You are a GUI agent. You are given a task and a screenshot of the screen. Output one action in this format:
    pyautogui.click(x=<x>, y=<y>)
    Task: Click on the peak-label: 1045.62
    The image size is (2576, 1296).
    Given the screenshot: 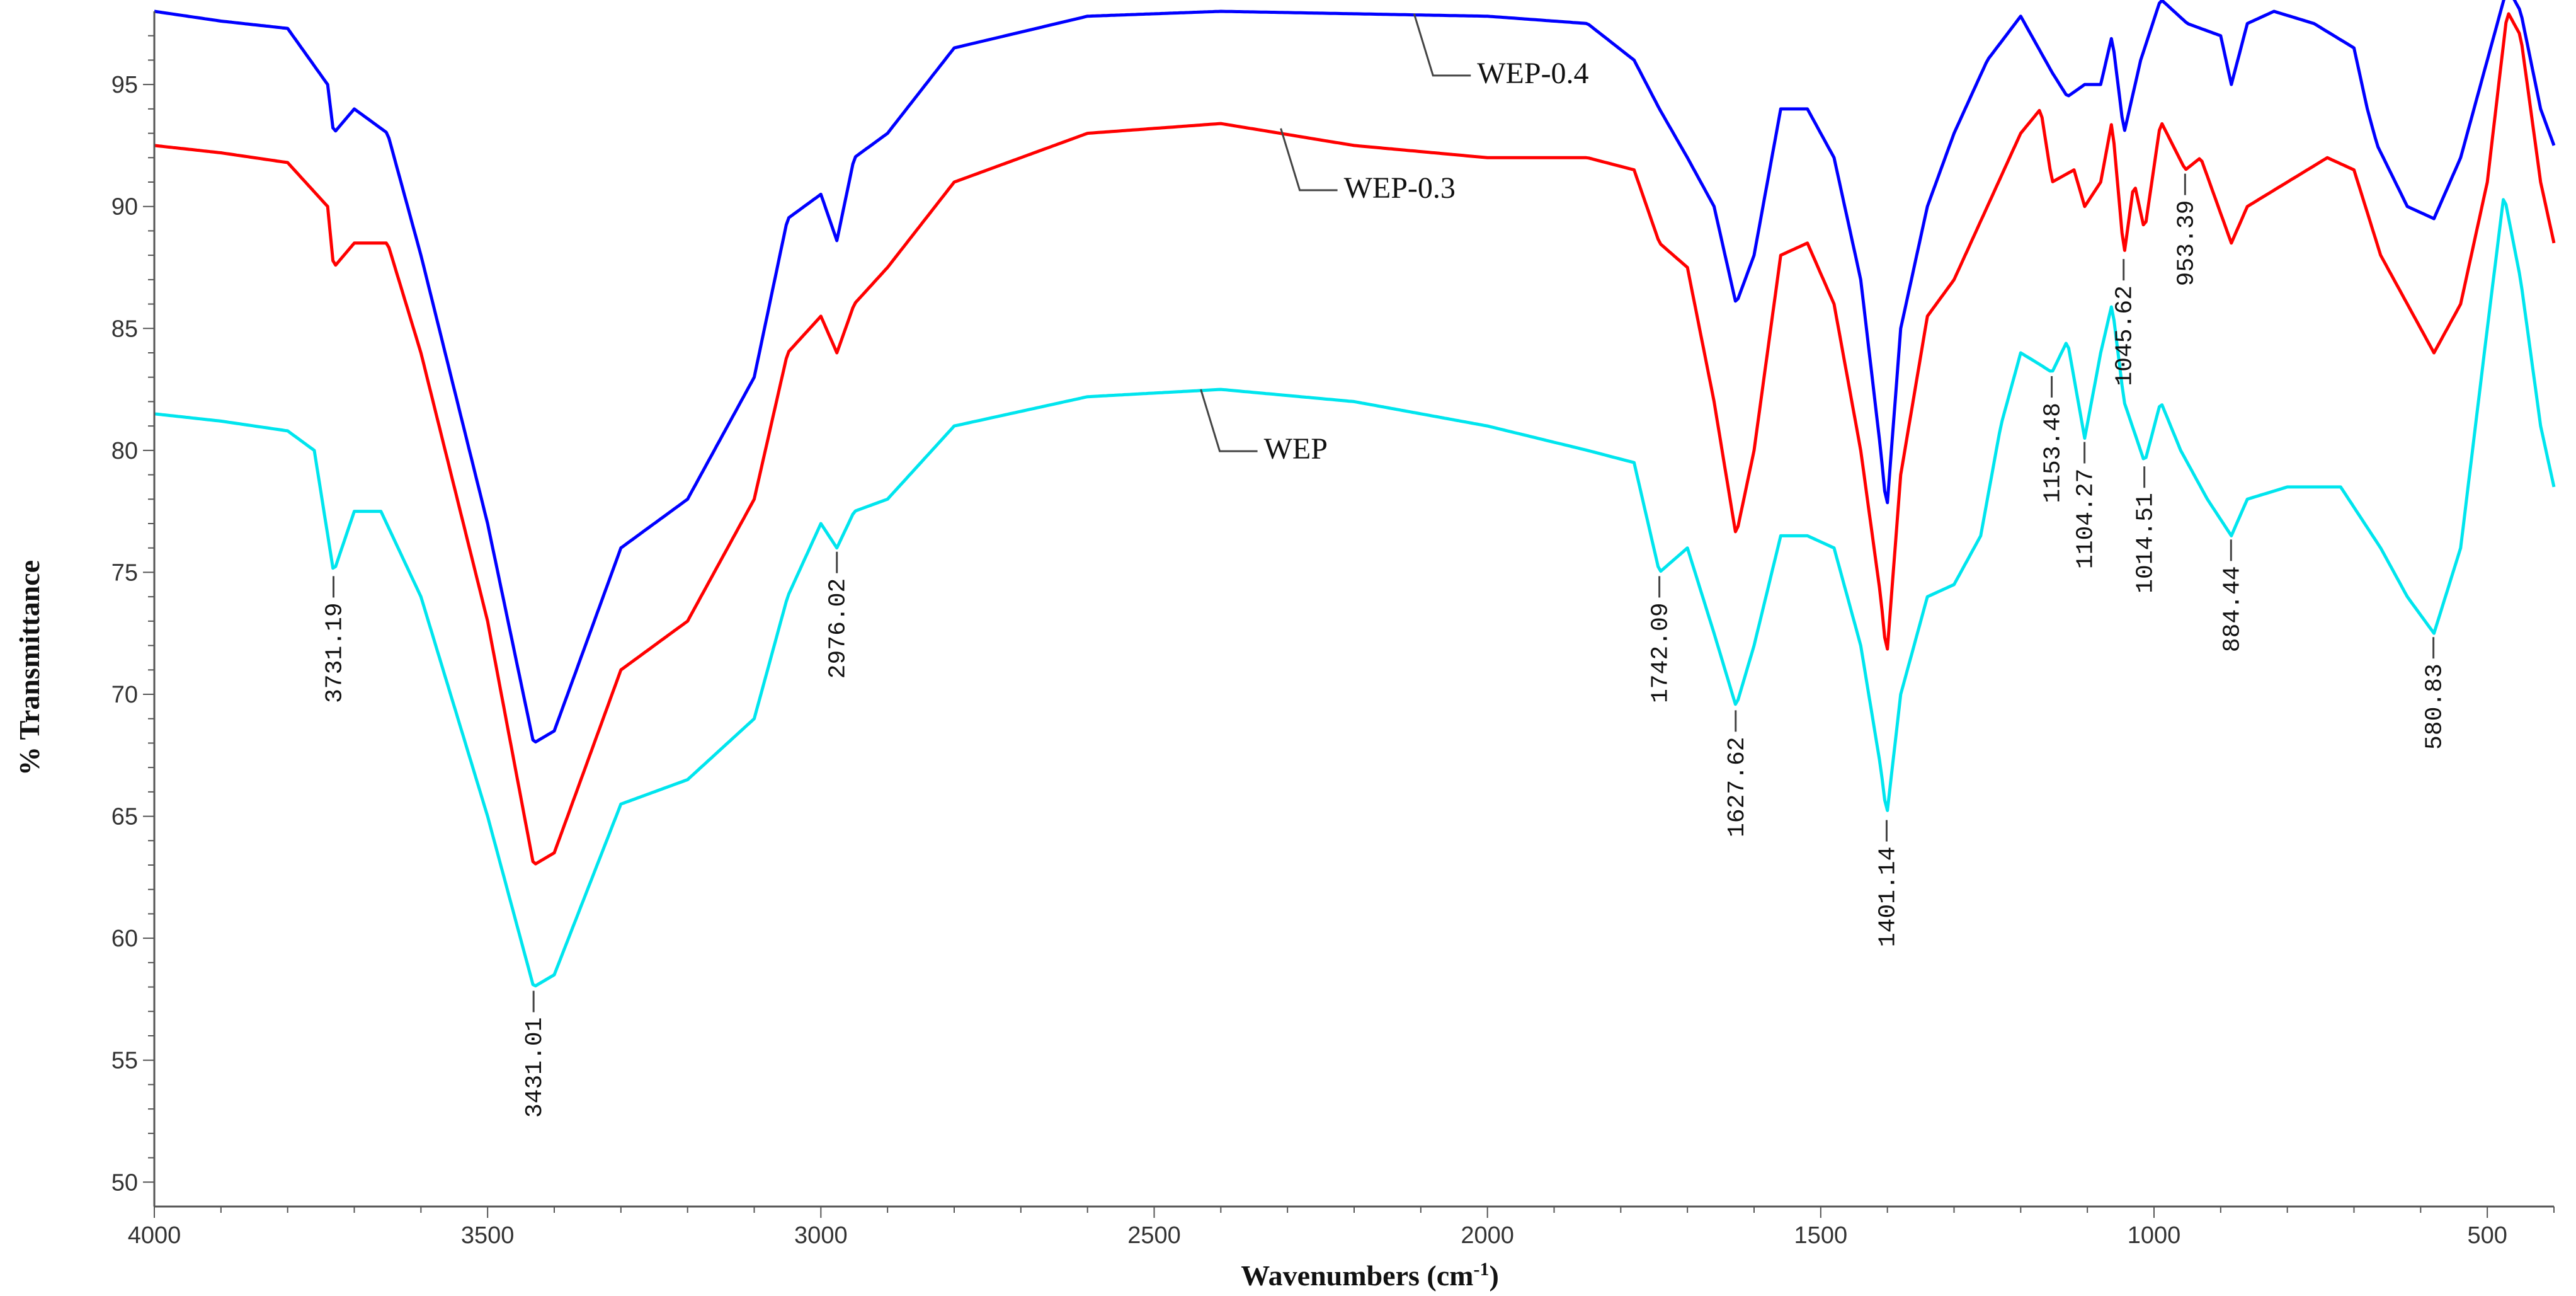 What is the action you would take?
    pyautogui.click(x=2125, y=335)
    